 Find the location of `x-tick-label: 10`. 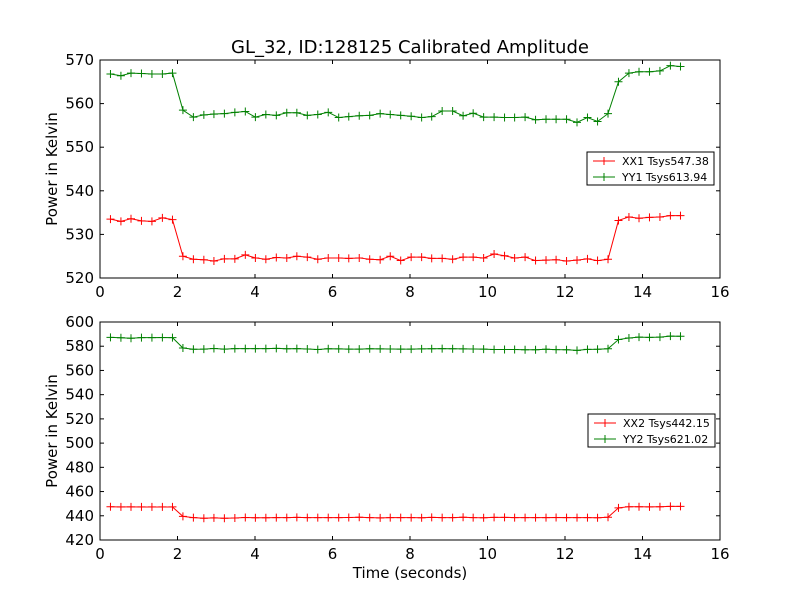

x-tick-label: 10 is located at coordinates (487, 292).